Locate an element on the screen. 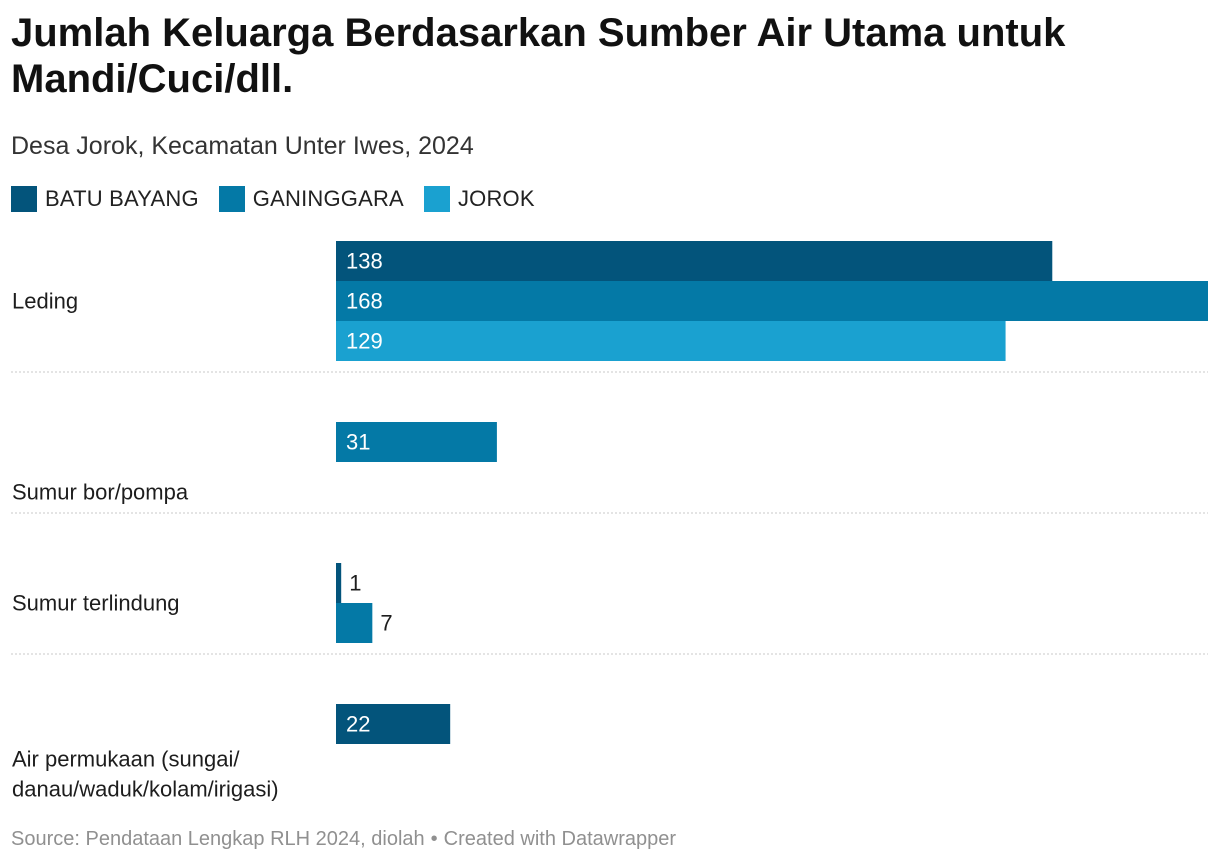 Image resolution: width=1220 pixels, height=866 pixels. value-label-sumur-terlindung-batu-bayang: 1 is located at coordinates (355, 583).